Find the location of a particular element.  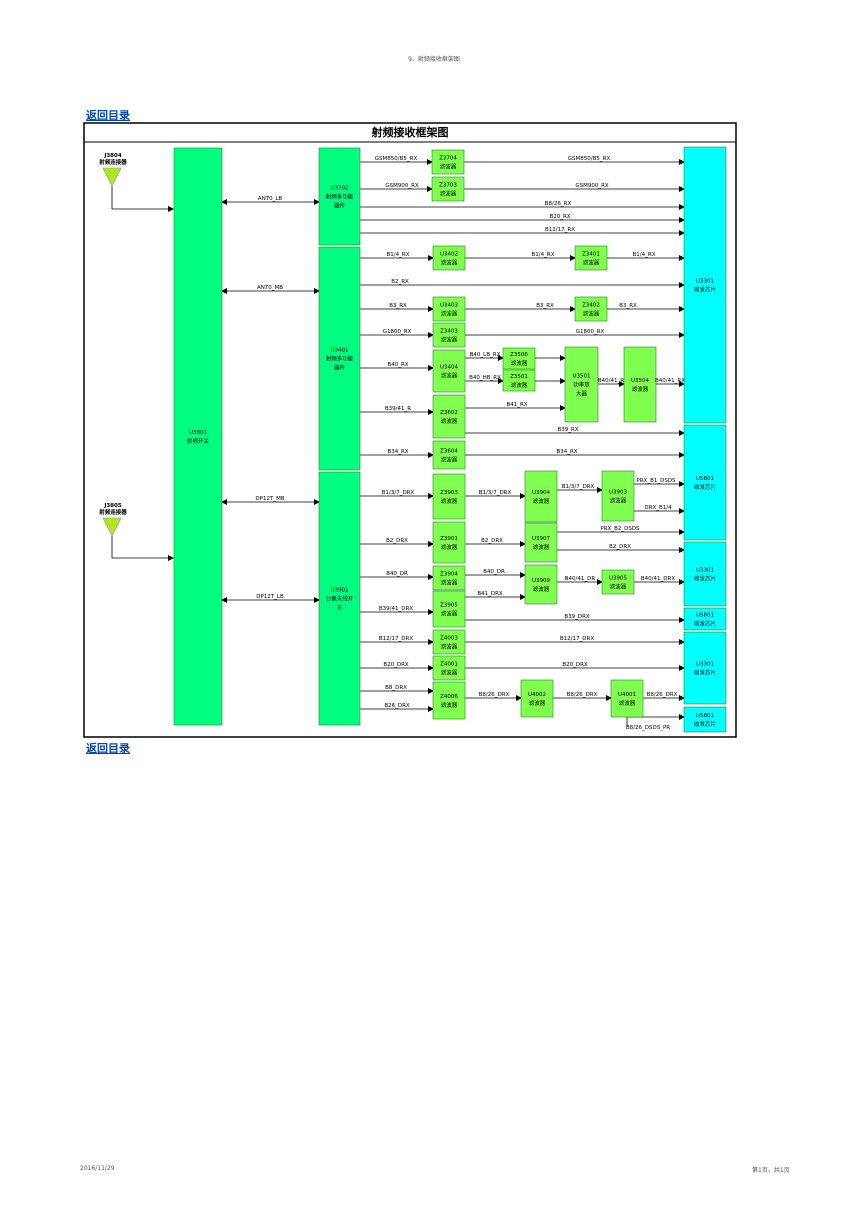

block-label: U3904 is located at coordinates (541, 493).